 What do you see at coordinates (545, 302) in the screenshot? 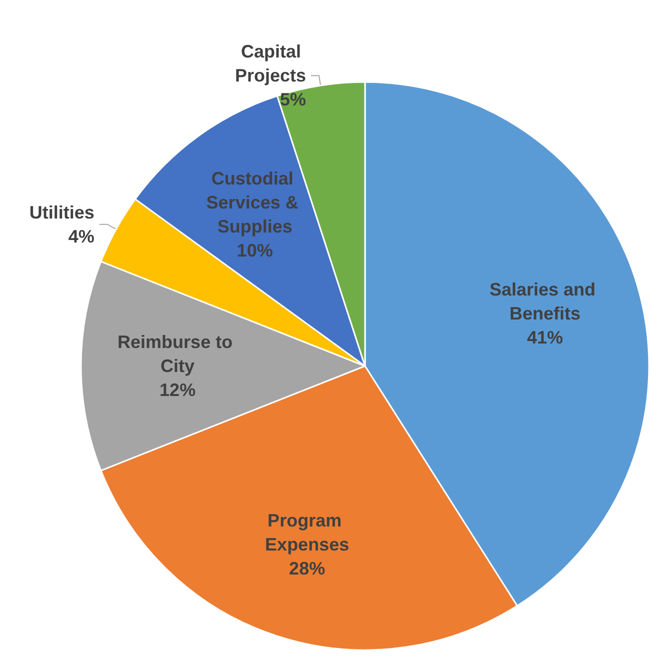
I see `slice-label: Salaries and Benefits` at bounding box center [545, 302].